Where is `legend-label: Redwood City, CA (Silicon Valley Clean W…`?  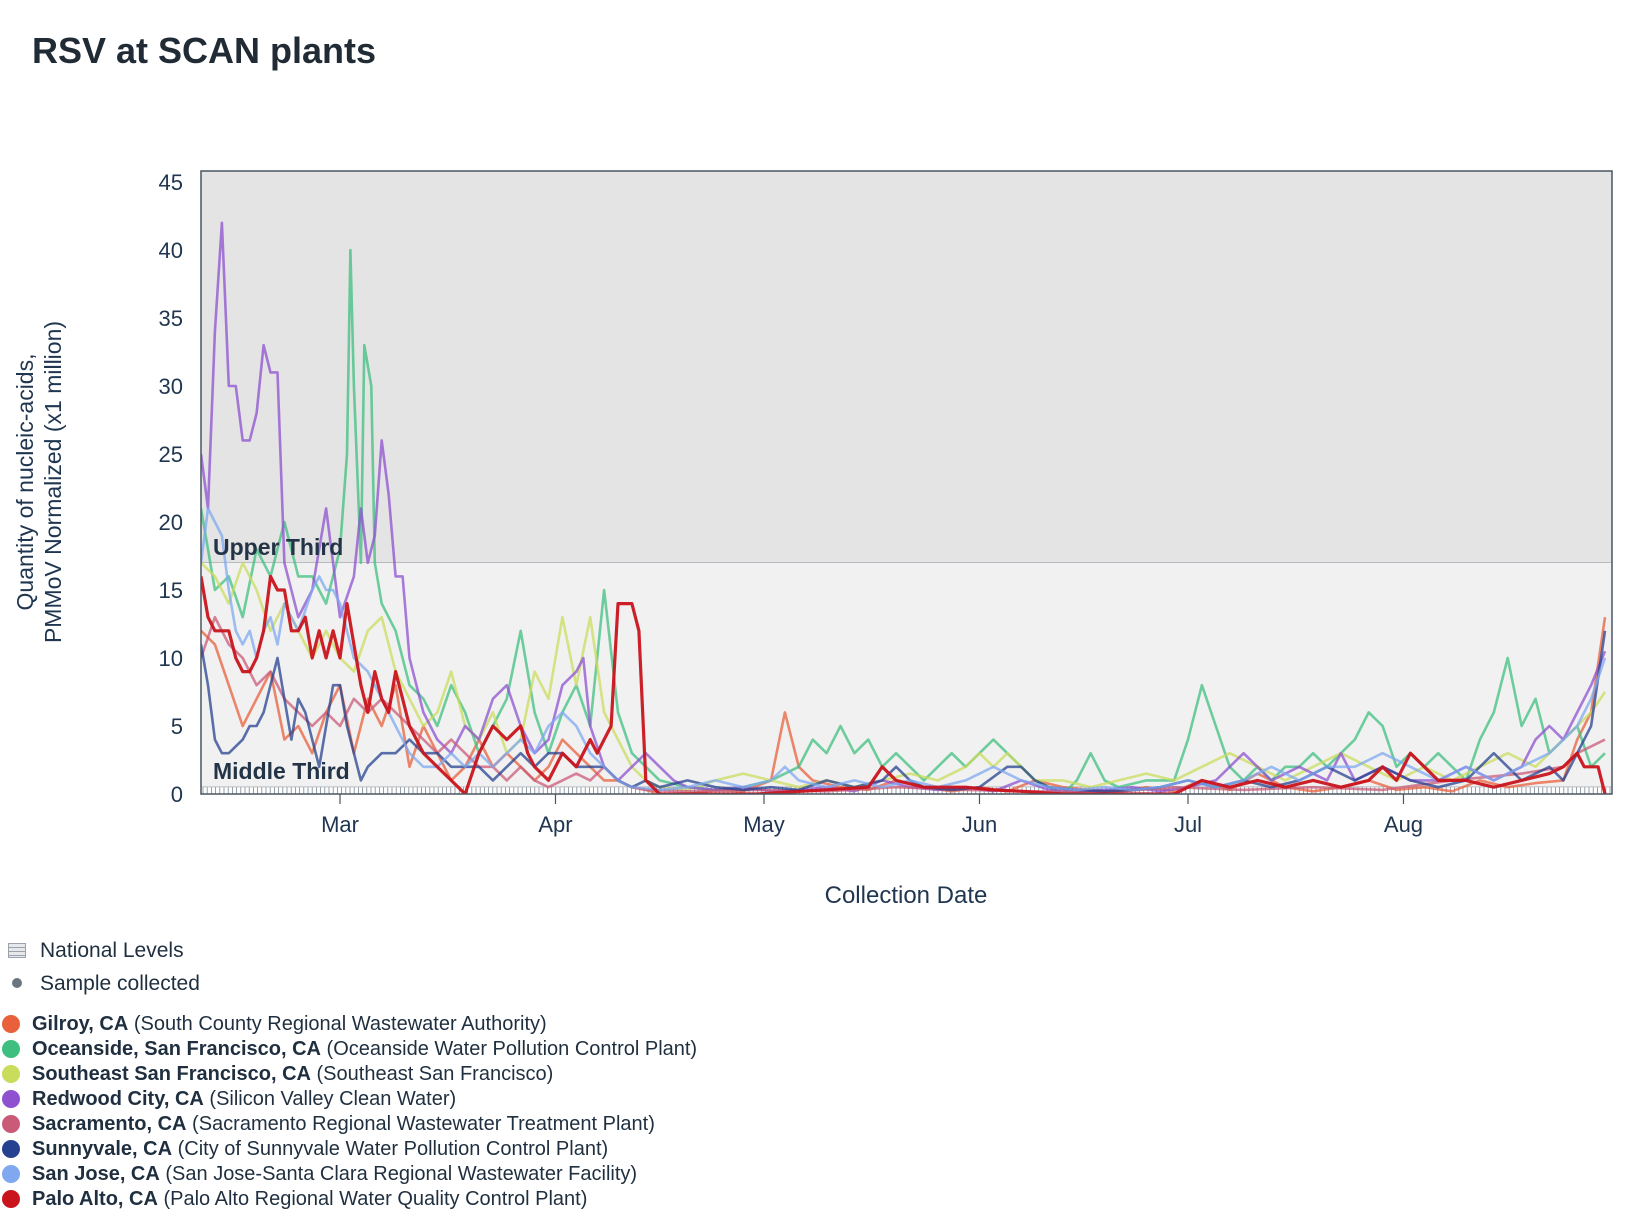
legend-label: Redwood City, CA (Silicon Valley Clean W… is located at coordinates (244, 1099).